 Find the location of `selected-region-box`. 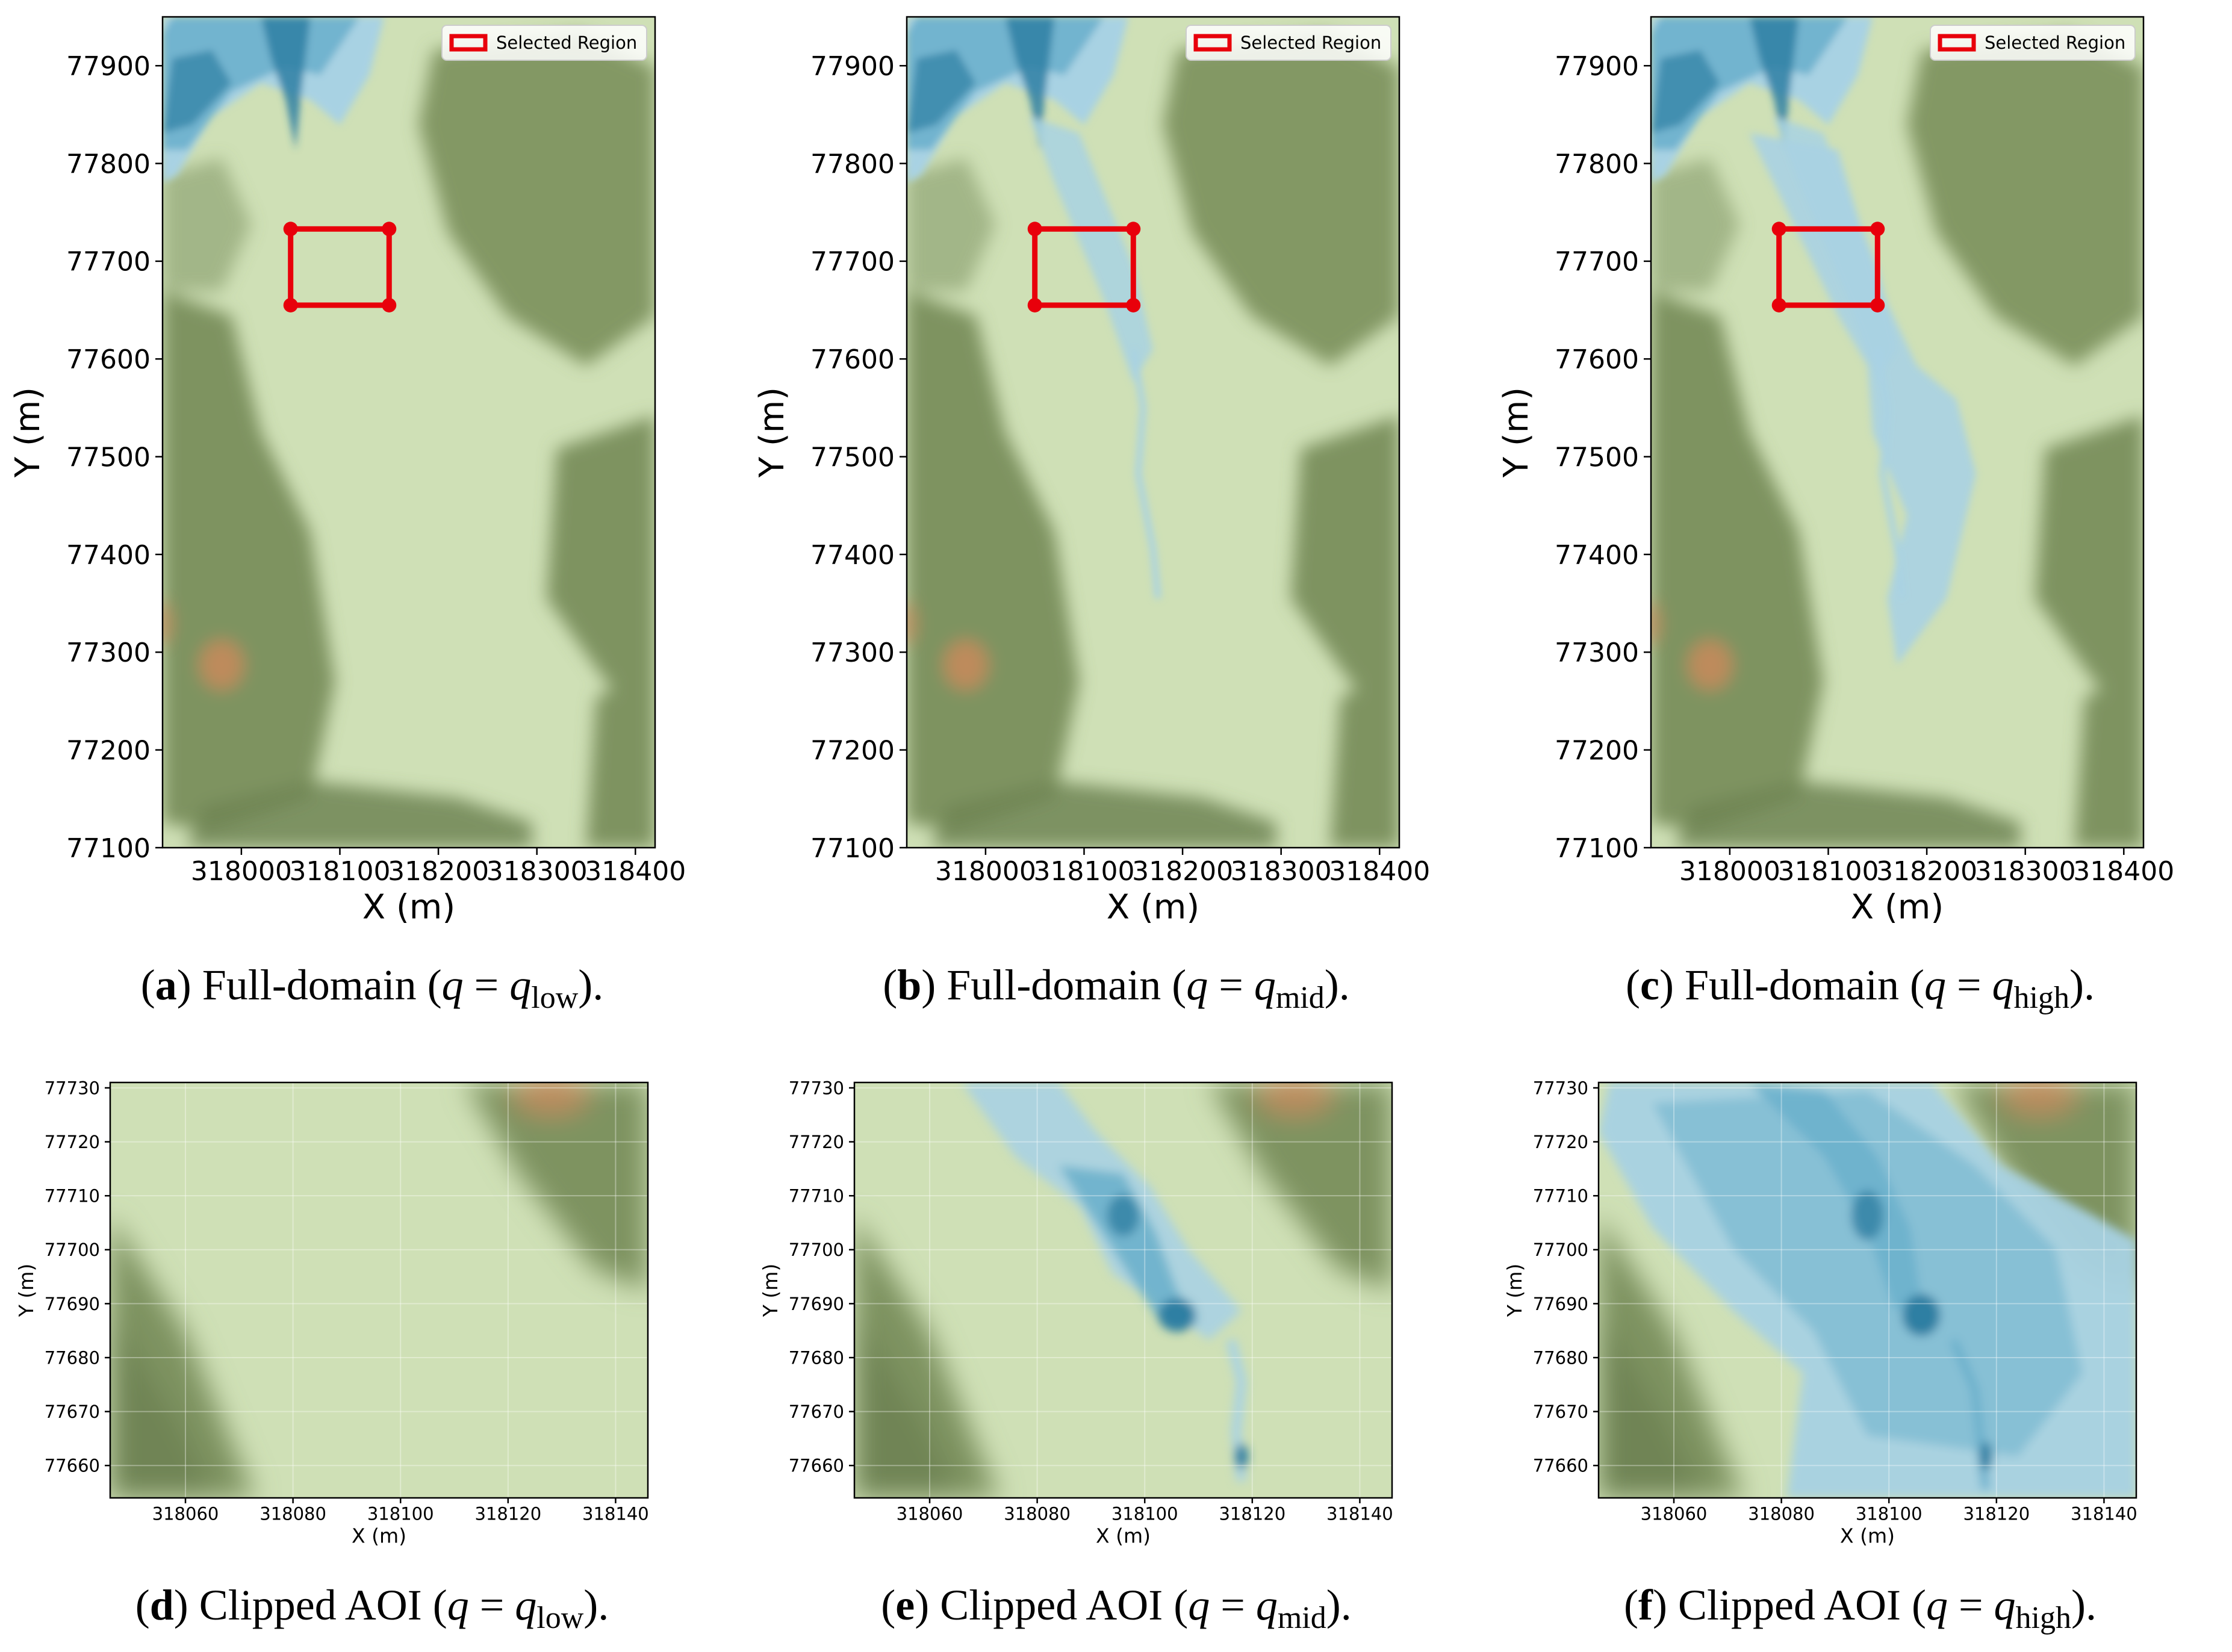

selected-region-box is located at coordinates (340, 267).